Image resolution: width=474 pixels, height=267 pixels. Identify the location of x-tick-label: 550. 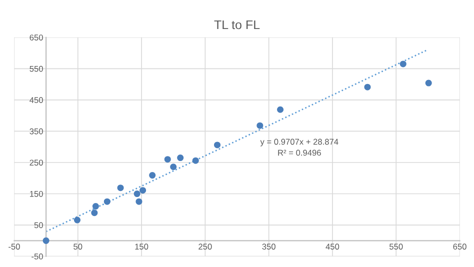
(396, 247).